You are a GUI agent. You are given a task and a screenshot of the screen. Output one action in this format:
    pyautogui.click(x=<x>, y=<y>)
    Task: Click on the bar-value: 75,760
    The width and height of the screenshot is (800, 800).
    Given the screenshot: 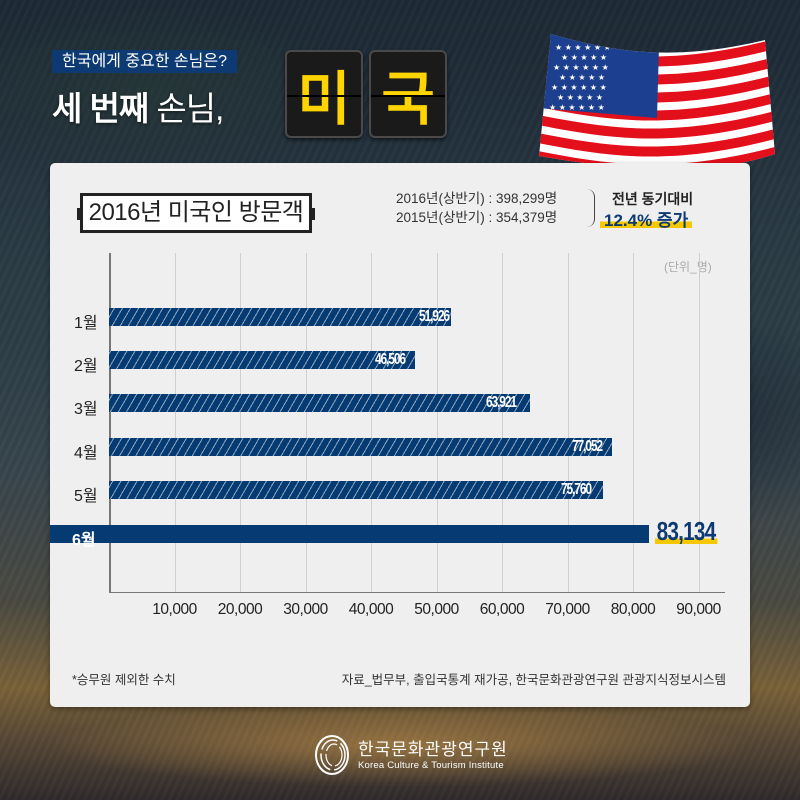 What is the action you would take?
    pyautogui.click(x=576, y=489)
    